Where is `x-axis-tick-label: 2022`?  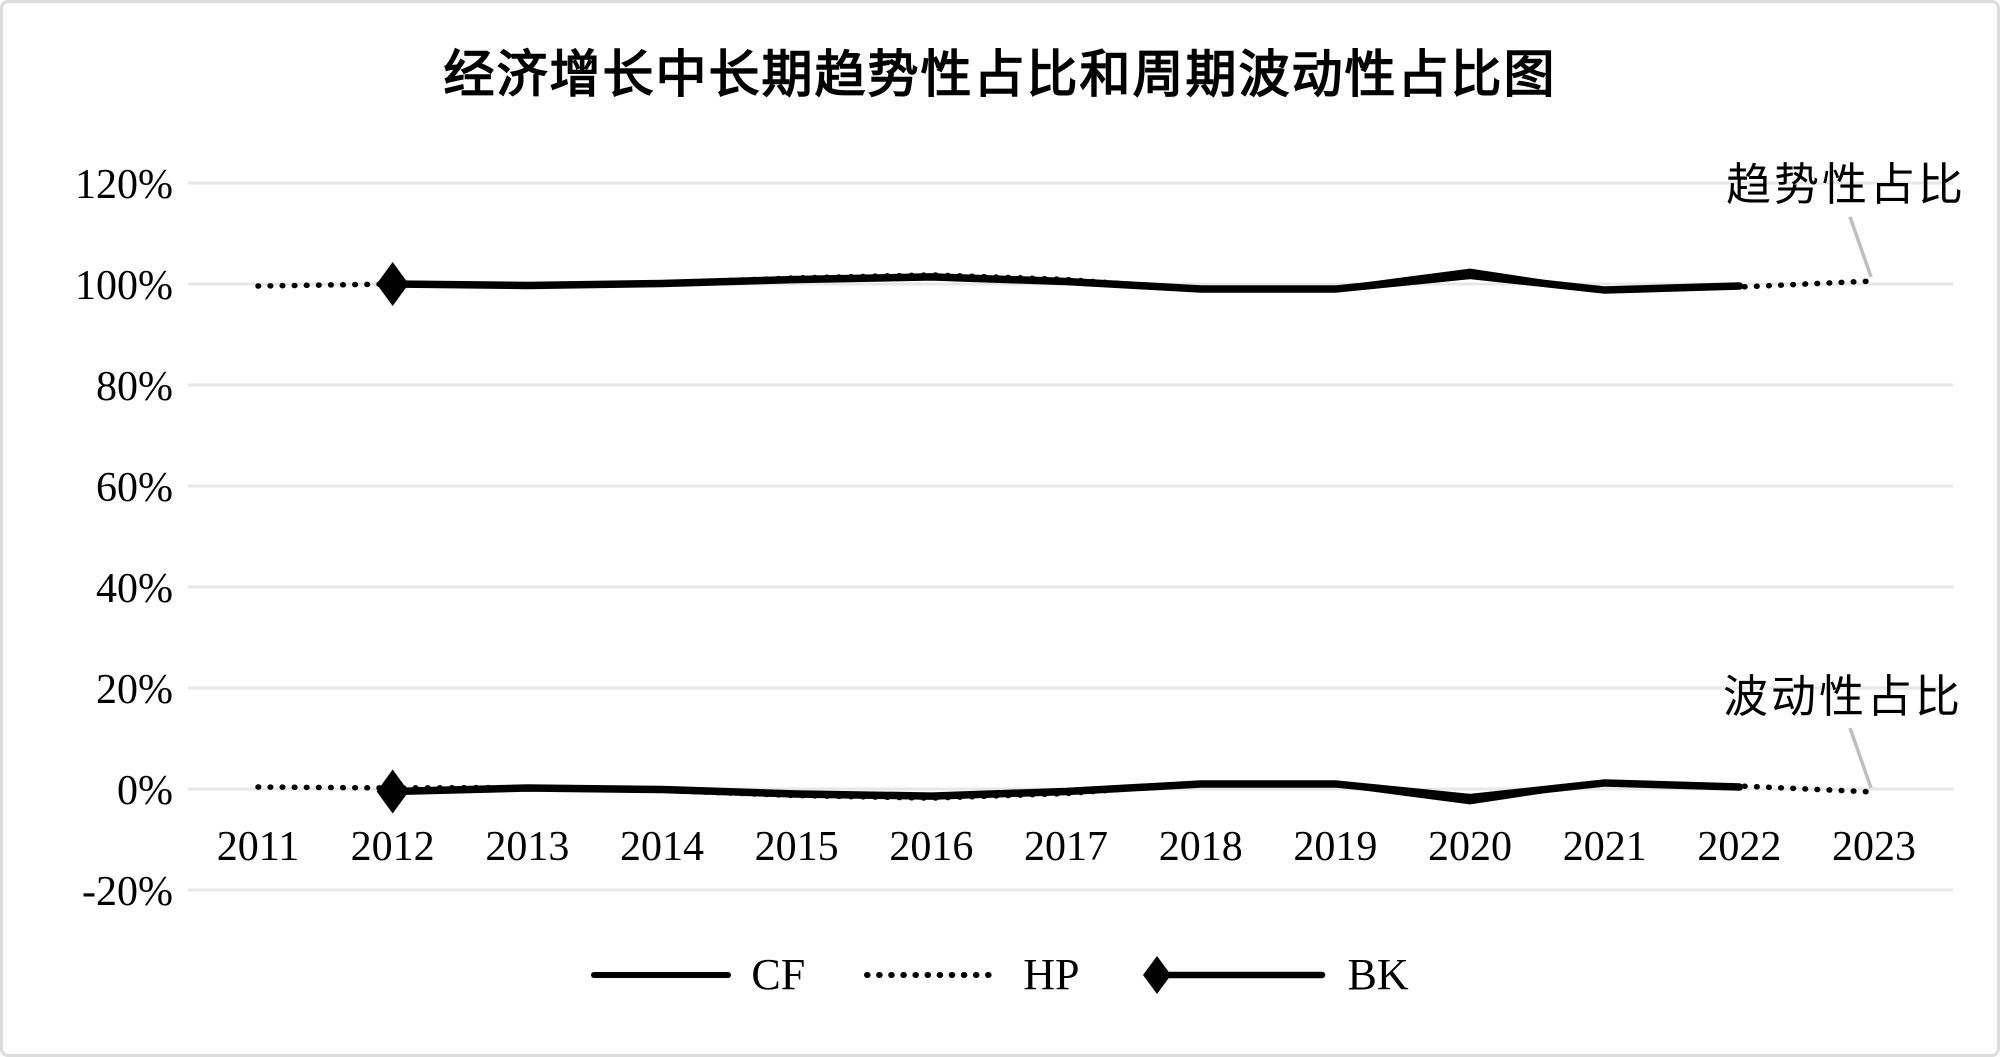
x-axis-tick-label: 2022 is located at coordinates (1739, 847).